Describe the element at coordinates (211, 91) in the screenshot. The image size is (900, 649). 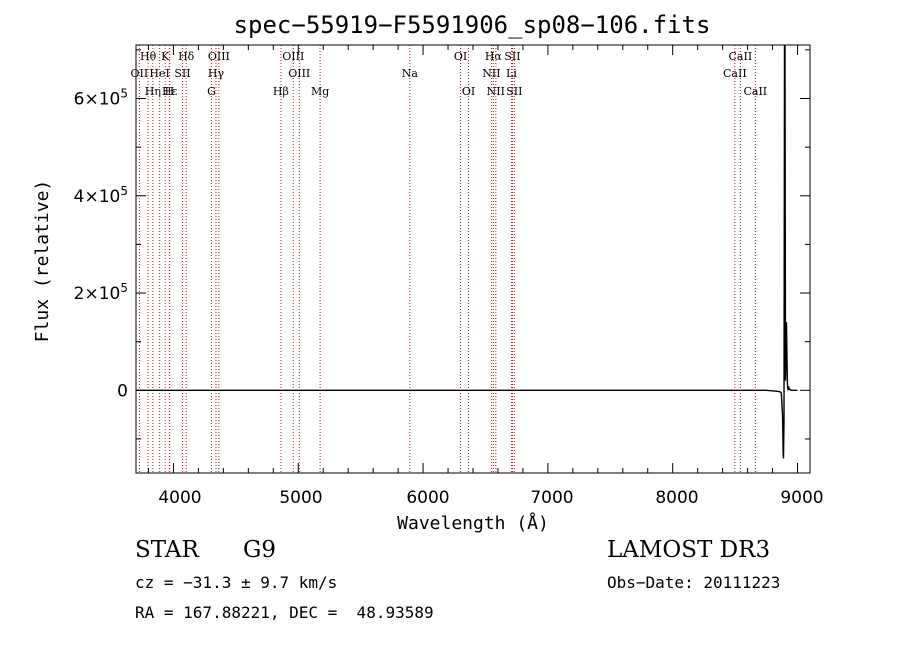
I see `spectral-line-label: G` at that location.